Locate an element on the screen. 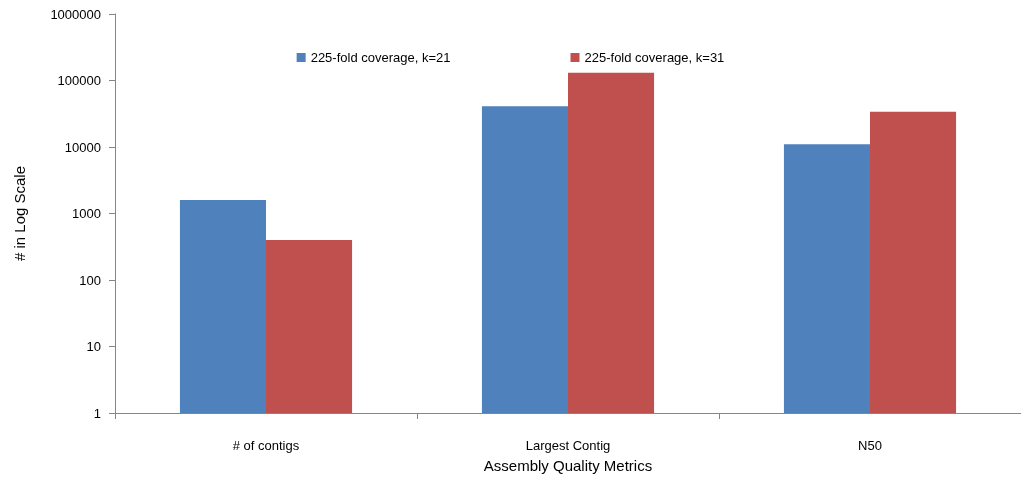 Image resolution: width=1021 pixels, height=502 pixels. x-tick-label: Largest Contig is located at coordinates (568, 445).